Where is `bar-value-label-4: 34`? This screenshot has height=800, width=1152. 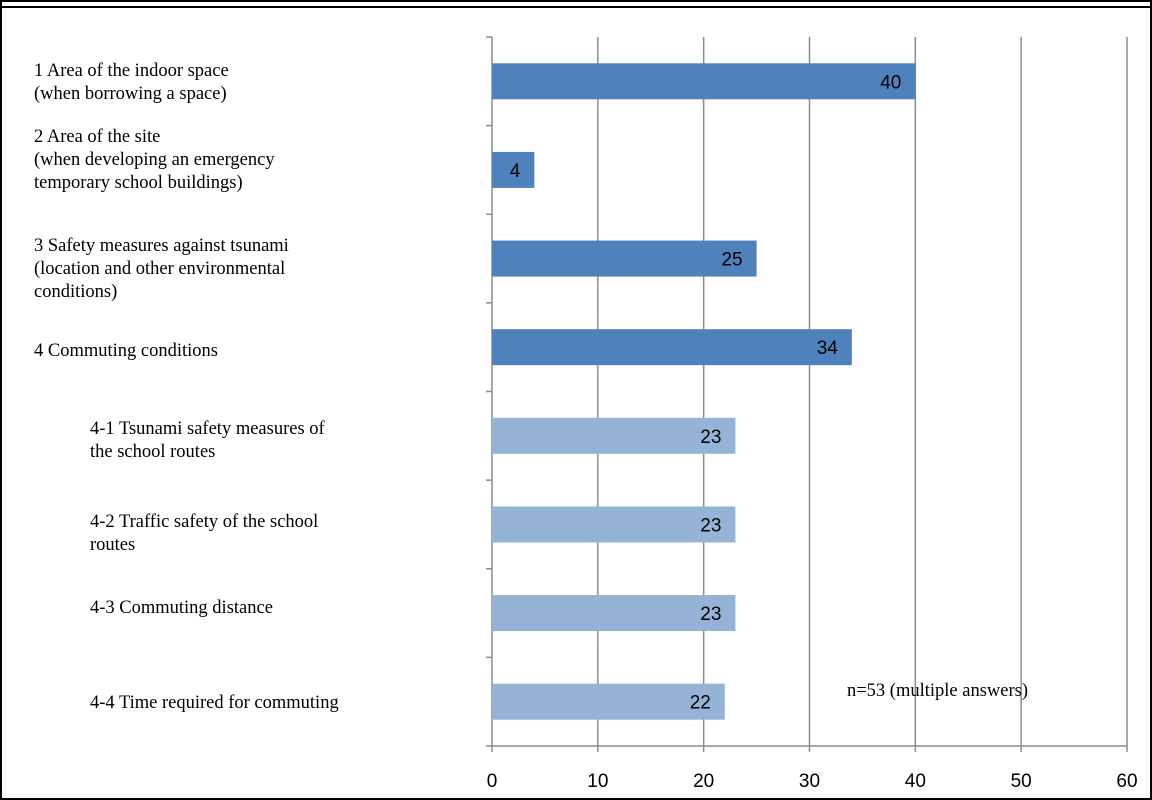
bar-value-label-4: 34 is located at coordinates (828, 348).